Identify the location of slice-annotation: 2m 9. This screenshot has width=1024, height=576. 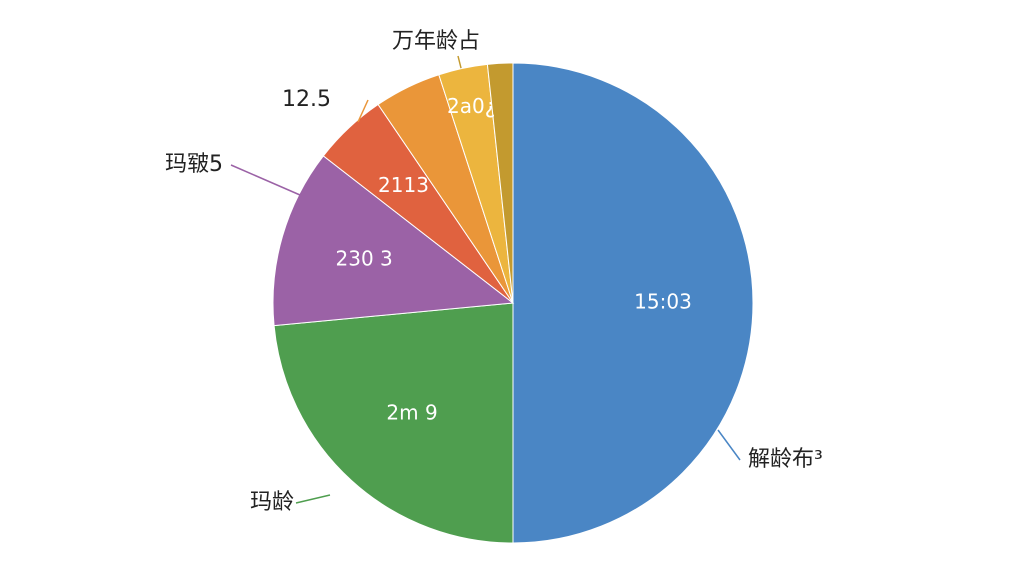
(411, 412).